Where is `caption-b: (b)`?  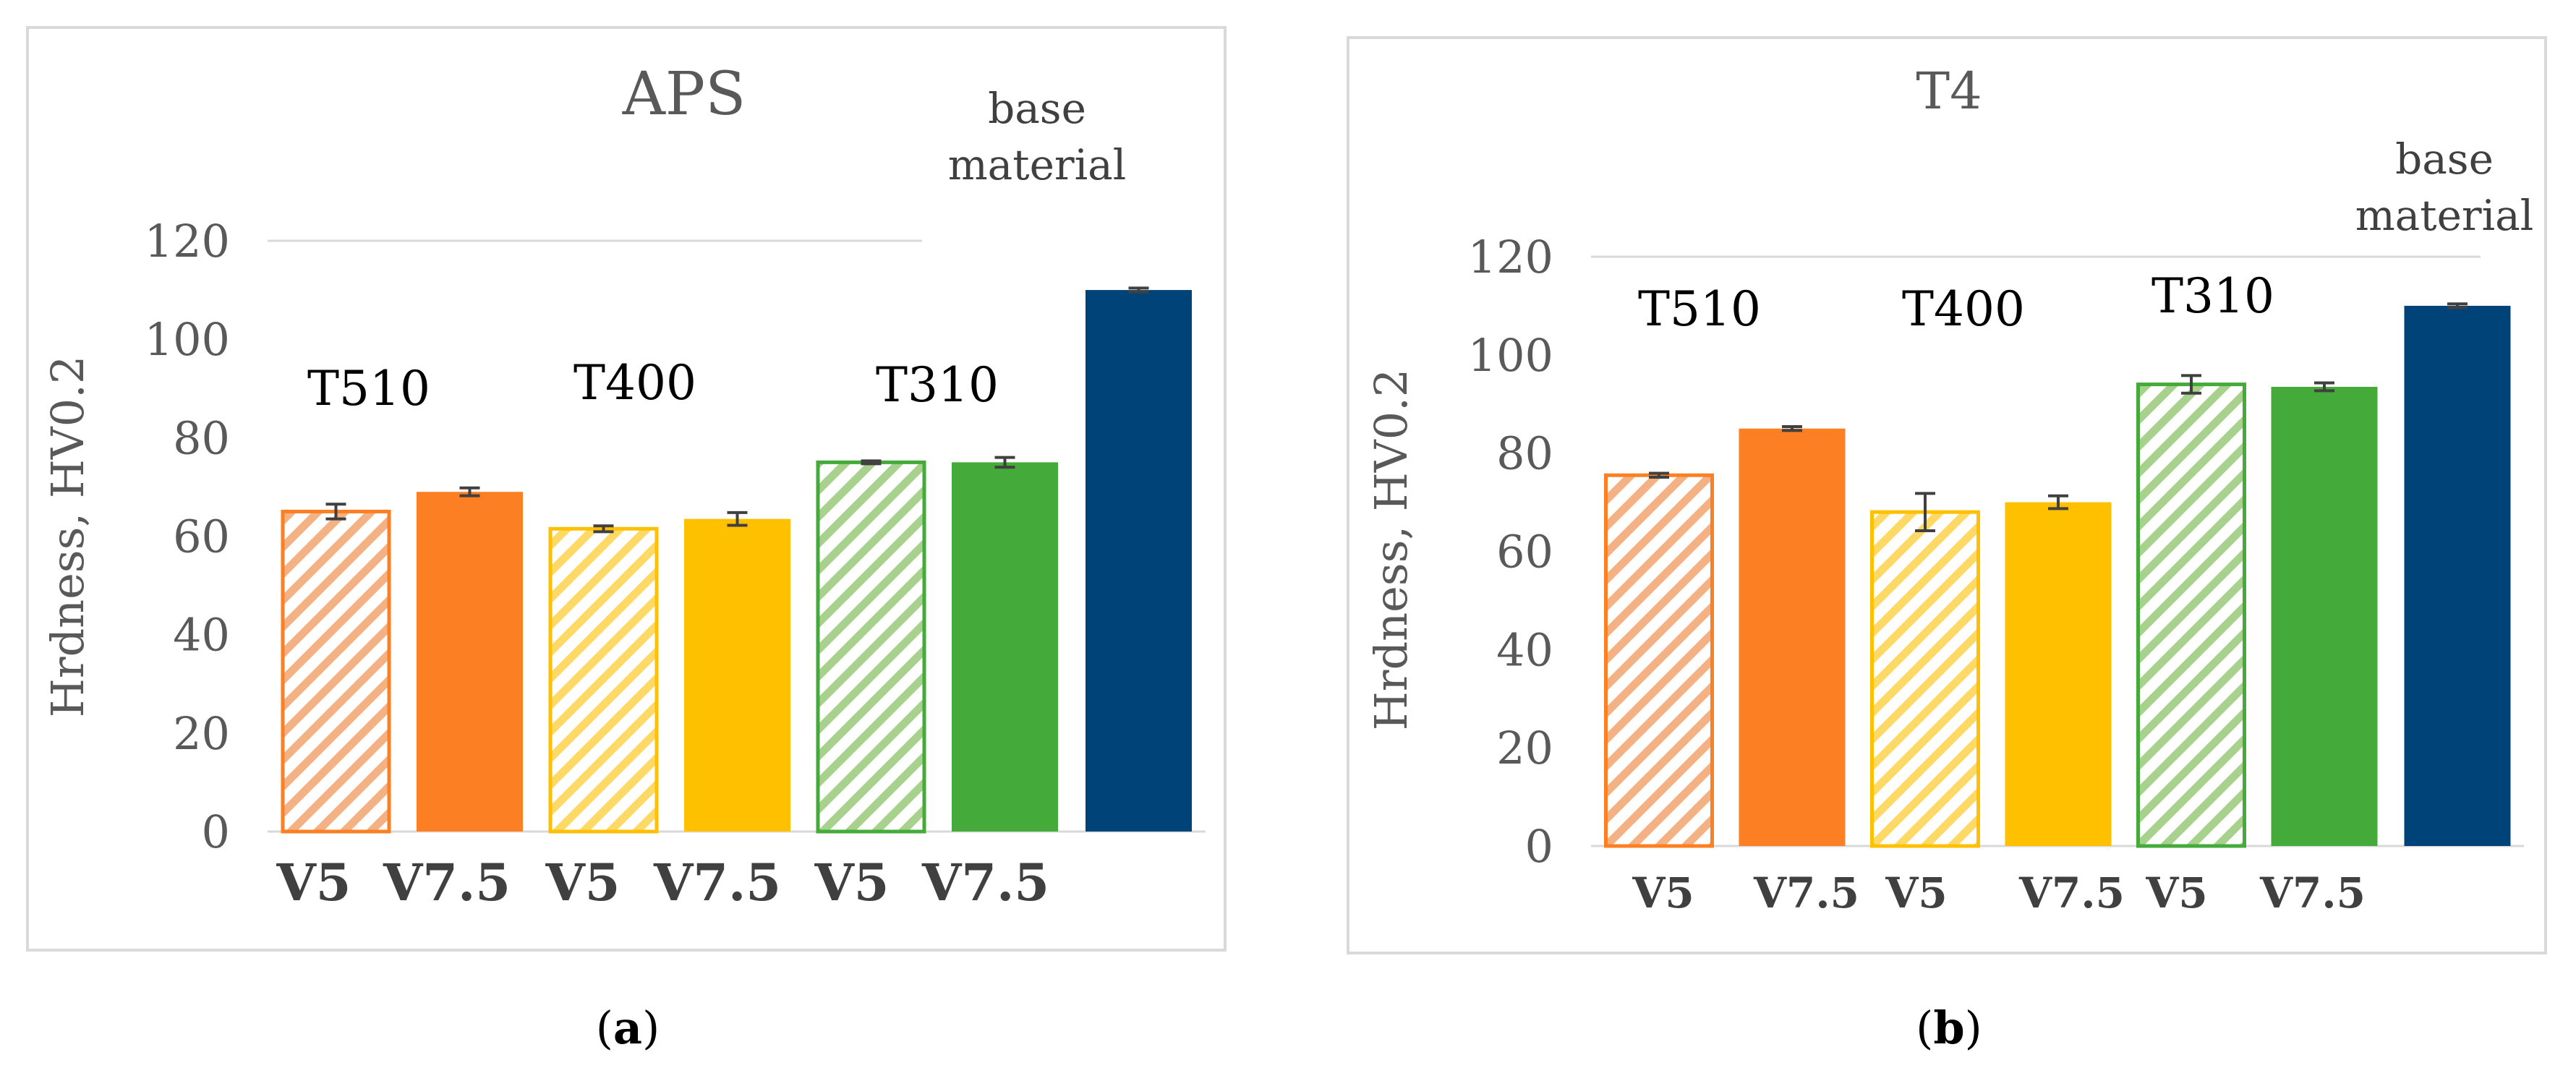
caption-b: (b) is located at coordinates (1949, 1027).